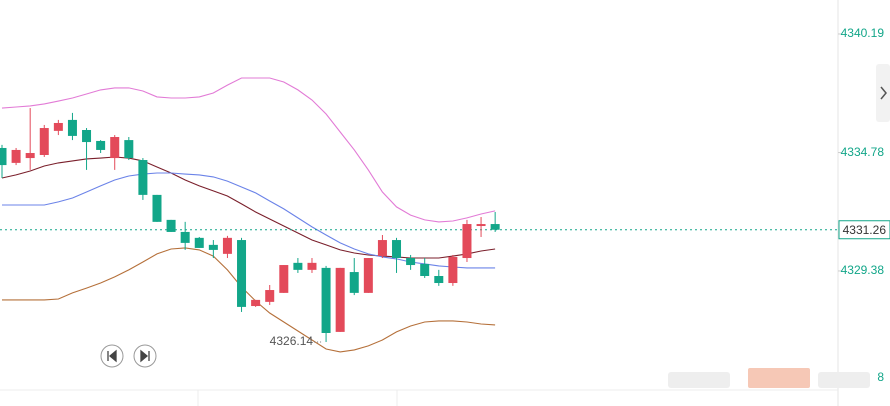 This screenshot has width=890, height=406. I want to click on current-price-label: 4331.26, so click(865, 230).